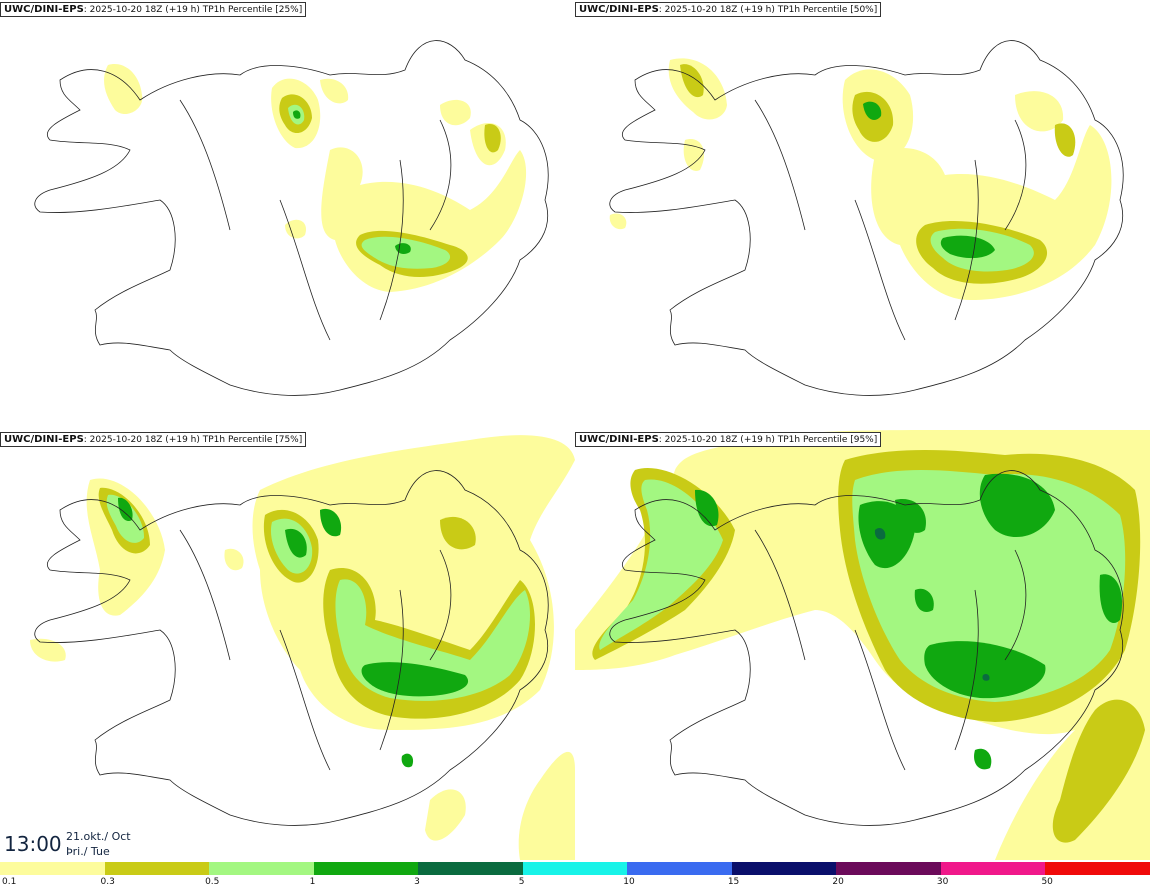 The image size is (1150, 891). I want to click on legend-tick-label: 0.1, so click(9, 882).